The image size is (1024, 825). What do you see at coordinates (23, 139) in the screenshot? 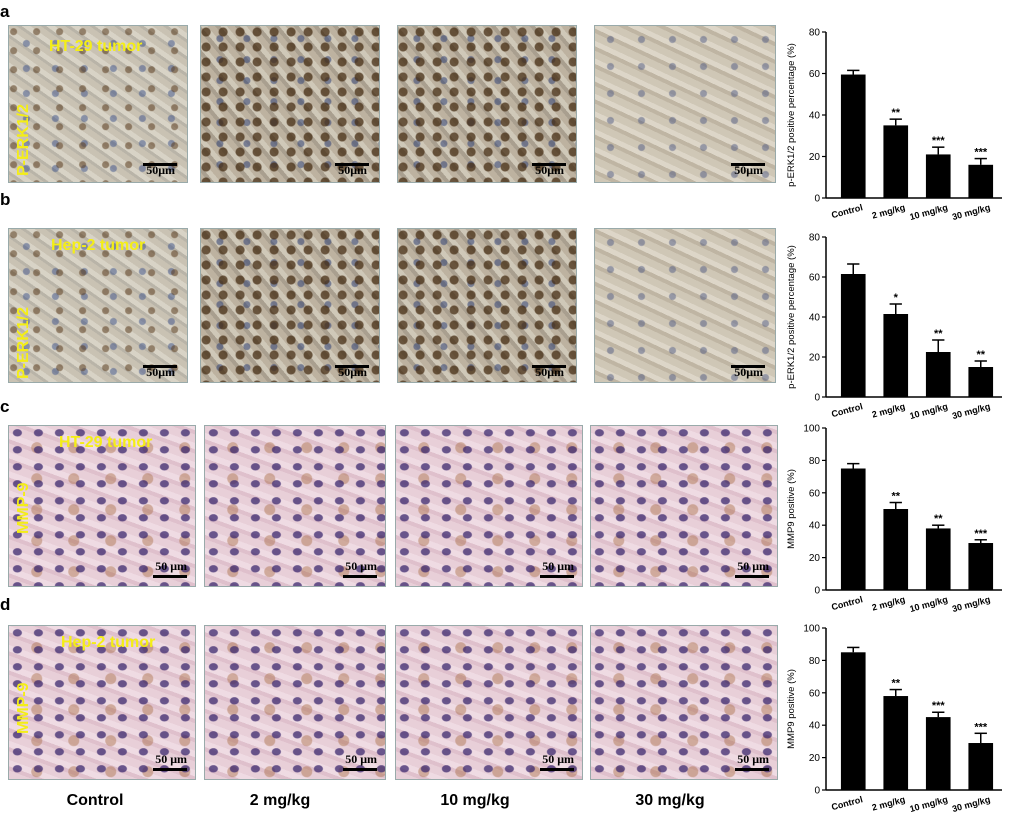
I see `stain-label: P-ERK1/2` at bounding box center [23, 139].